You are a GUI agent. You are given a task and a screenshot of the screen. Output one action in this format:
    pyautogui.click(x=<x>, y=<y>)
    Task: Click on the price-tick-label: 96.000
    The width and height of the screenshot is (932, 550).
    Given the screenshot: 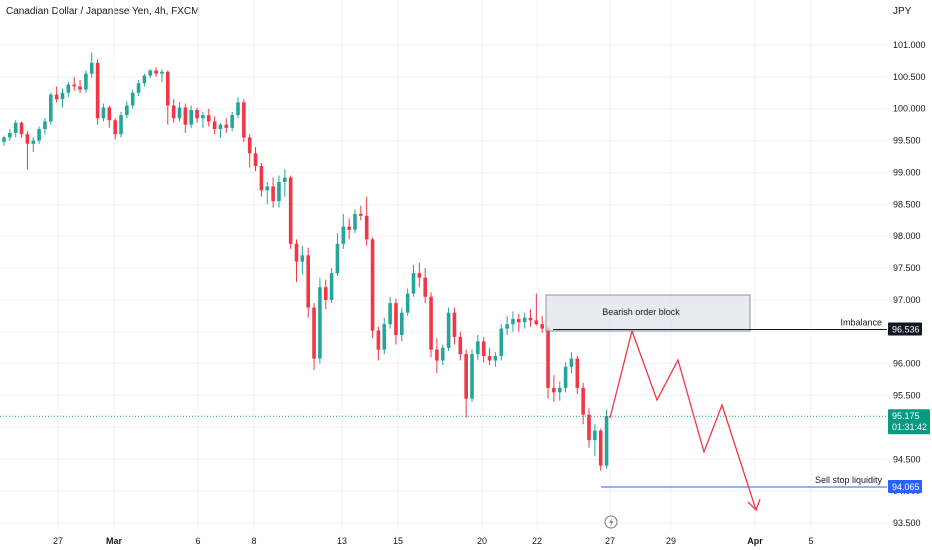 What is the action you would take?
    pyautogui.click(x=907, y=364)
    